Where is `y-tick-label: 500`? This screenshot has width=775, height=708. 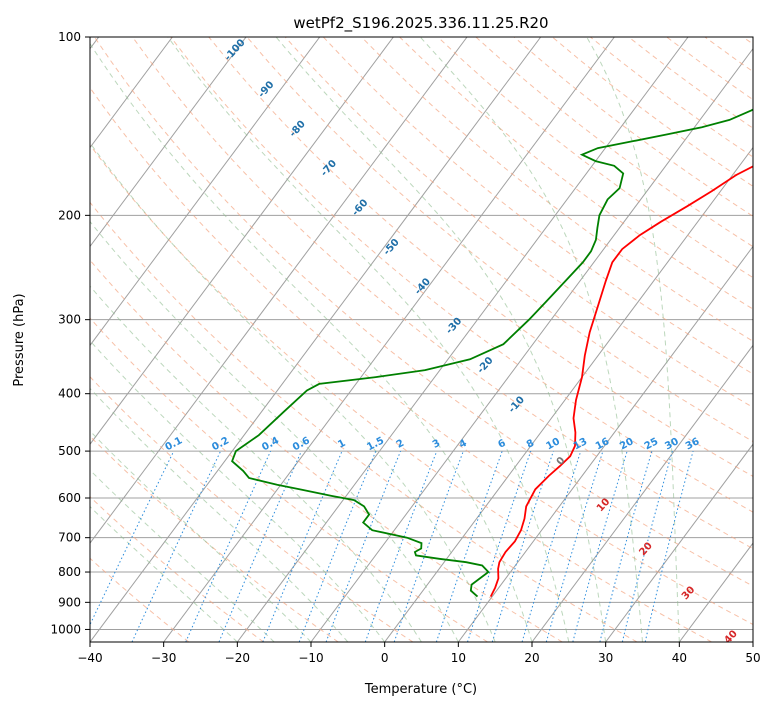 y-tick-label: 500 is located at coordinates (69, 451).